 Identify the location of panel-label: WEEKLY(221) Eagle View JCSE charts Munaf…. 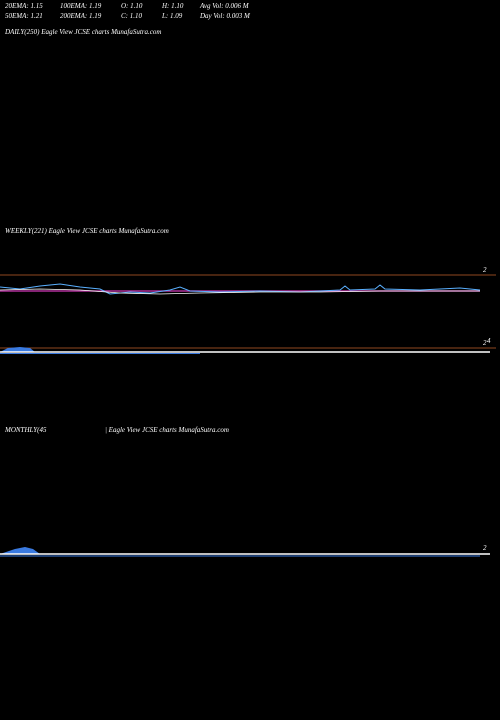
(87, 231).